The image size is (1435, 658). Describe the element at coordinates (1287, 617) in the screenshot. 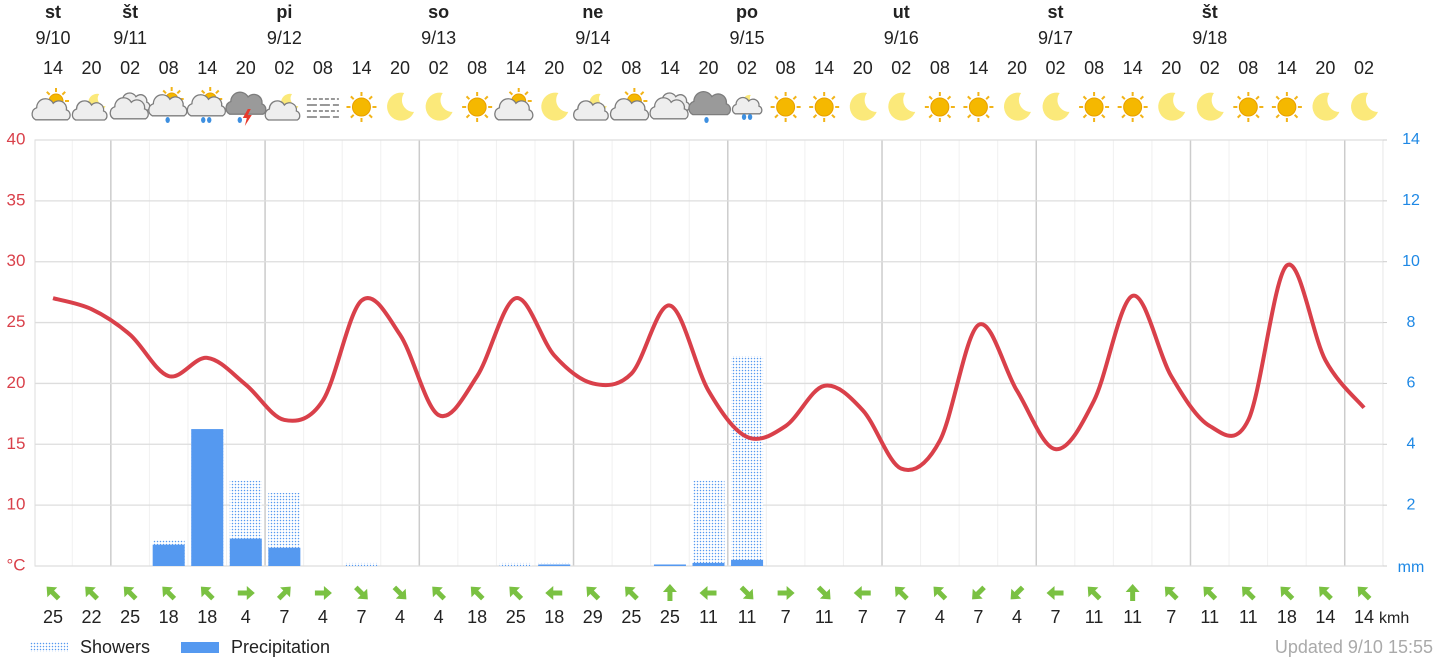

I see `wind-speed: 18` at that location.